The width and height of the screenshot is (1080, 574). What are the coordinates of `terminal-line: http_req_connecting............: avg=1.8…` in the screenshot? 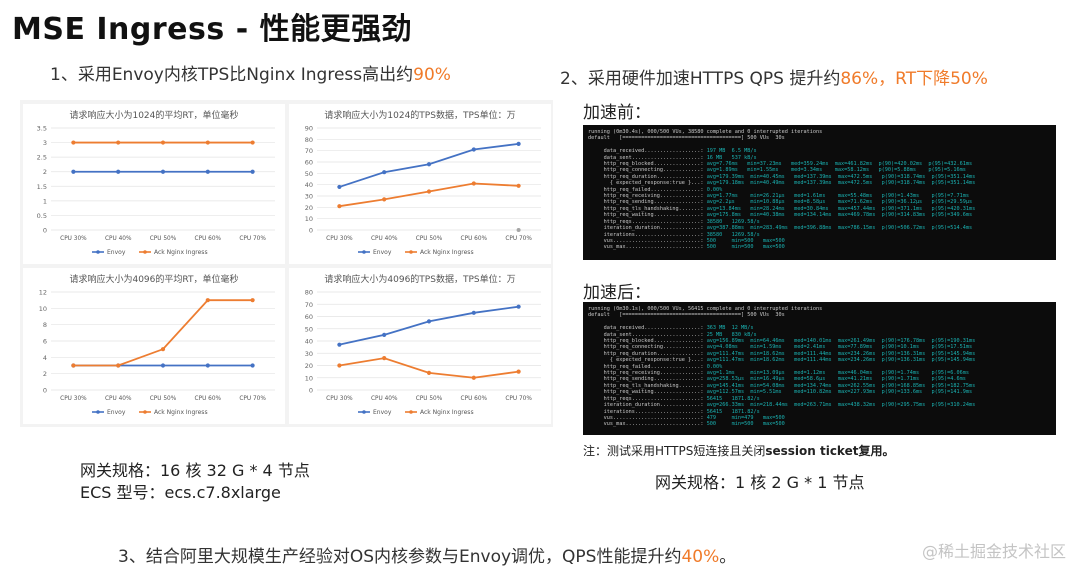 It's located at (777, 170).